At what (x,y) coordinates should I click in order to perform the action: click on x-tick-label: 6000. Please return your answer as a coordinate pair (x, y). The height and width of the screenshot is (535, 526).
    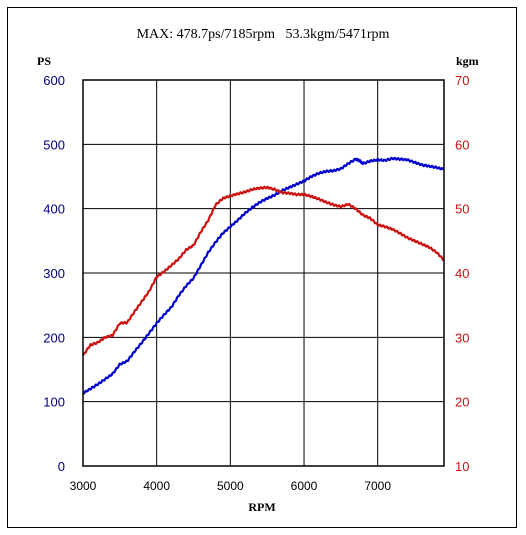
    Looking at the image, I should click on (304, 486).